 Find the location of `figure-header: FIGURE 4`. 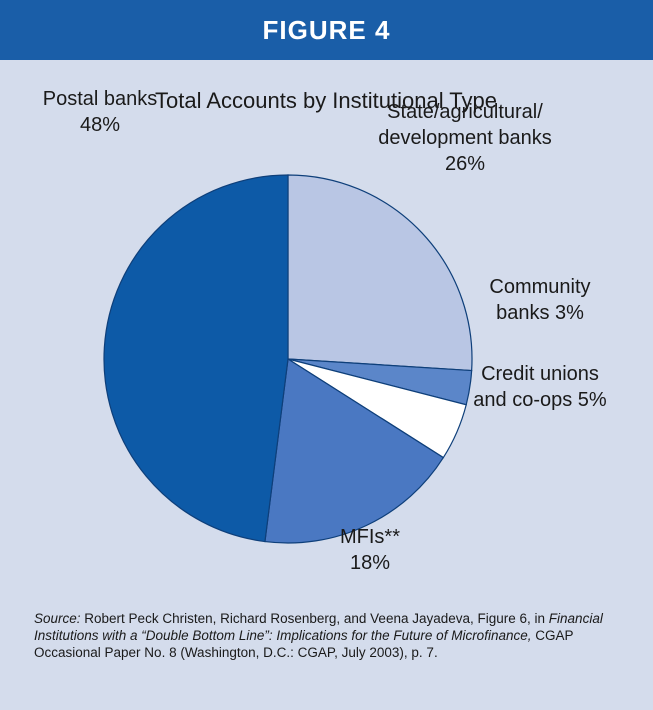

figure-header: FIGURE 4 is located at coordinates (326, 30).